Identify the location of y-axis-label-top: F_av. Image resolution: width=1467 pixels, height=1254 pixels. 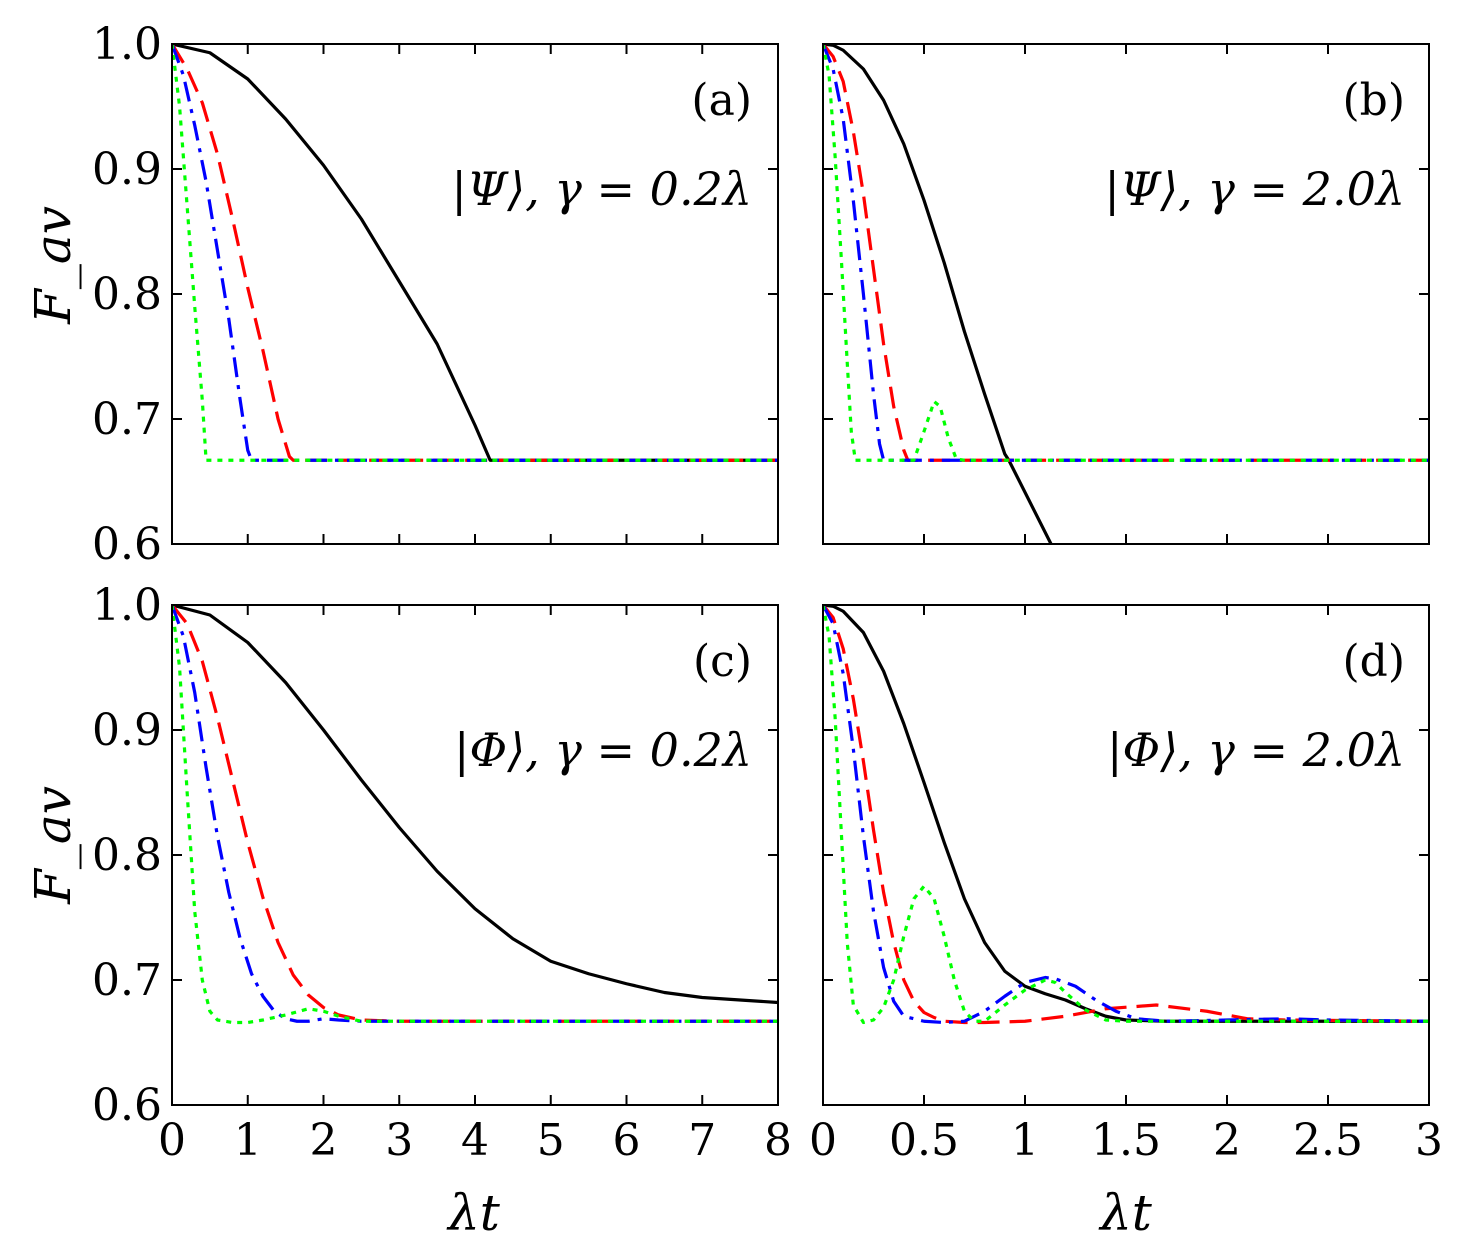
(53, 265).